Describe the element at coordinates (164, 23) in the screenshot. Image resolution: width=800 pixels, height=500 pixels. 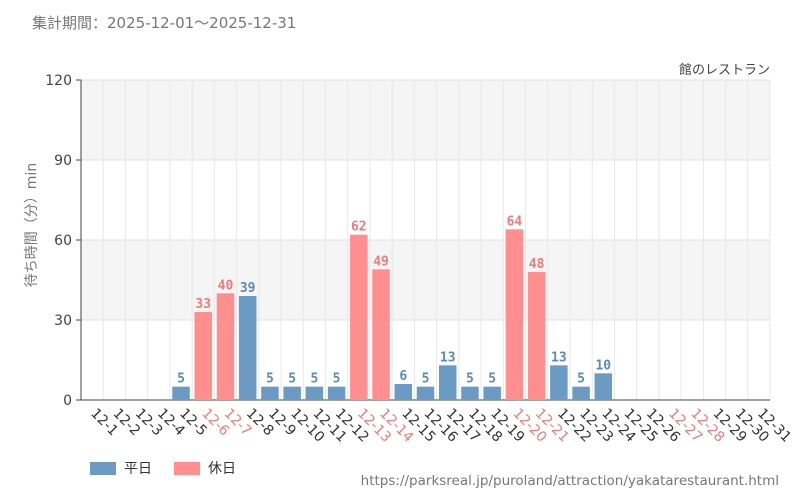
I see `period-label: 集計期間：2025-12-01～2025-12-31` at that location.